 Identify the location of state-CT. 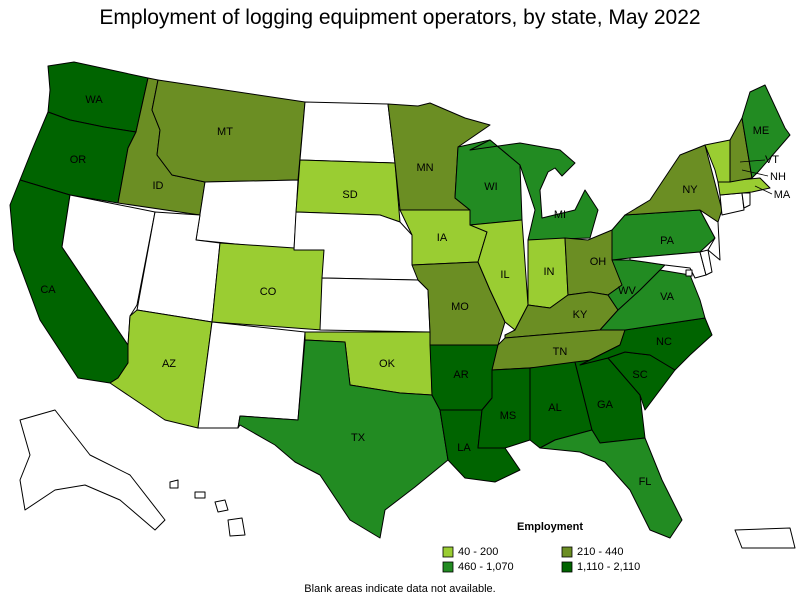
(732, 204).